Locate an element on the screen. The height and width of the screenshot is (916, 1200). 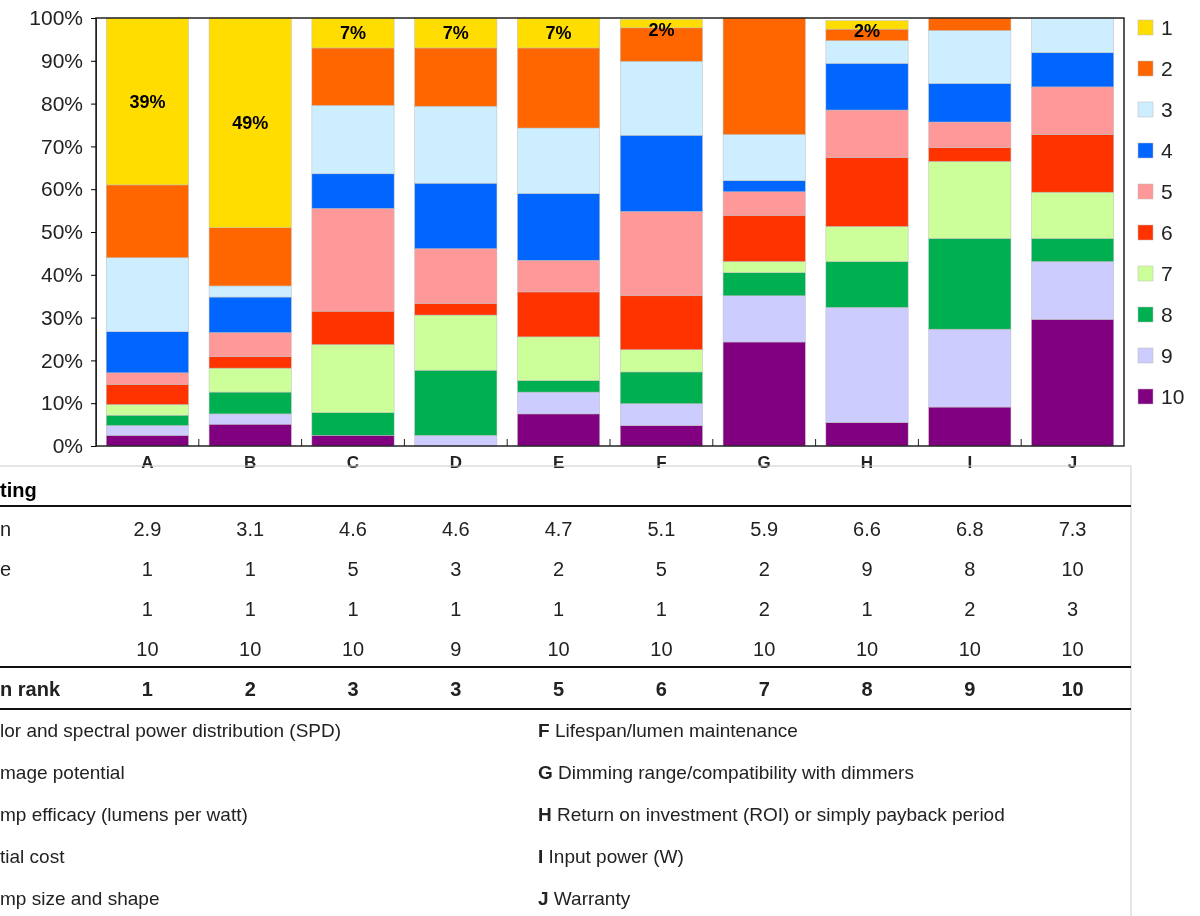
x-tick-label: I is located at coordinates (970, 463).